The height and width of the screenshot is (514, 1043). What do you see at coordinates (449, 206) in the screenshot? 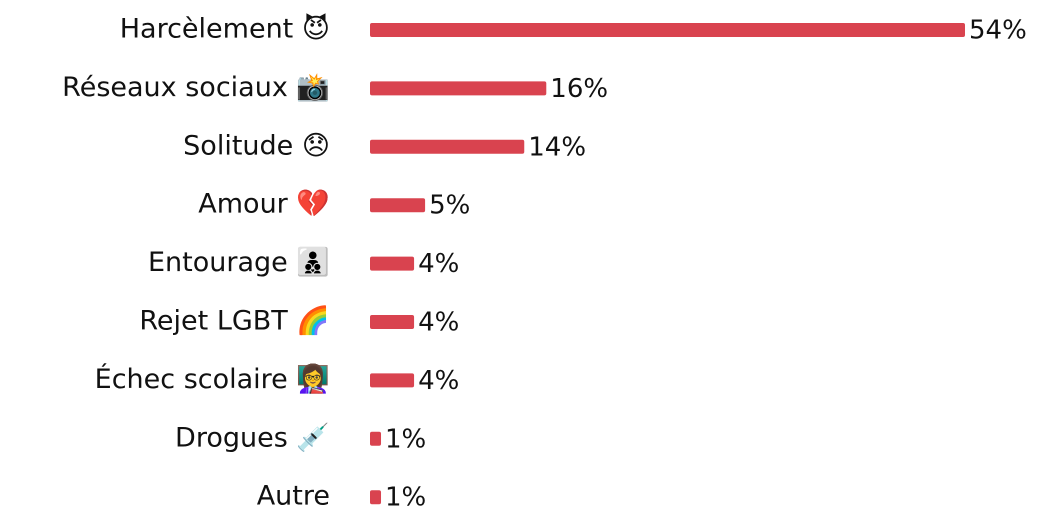
I see `value-label: 5%` at bounding box center [449, 206].